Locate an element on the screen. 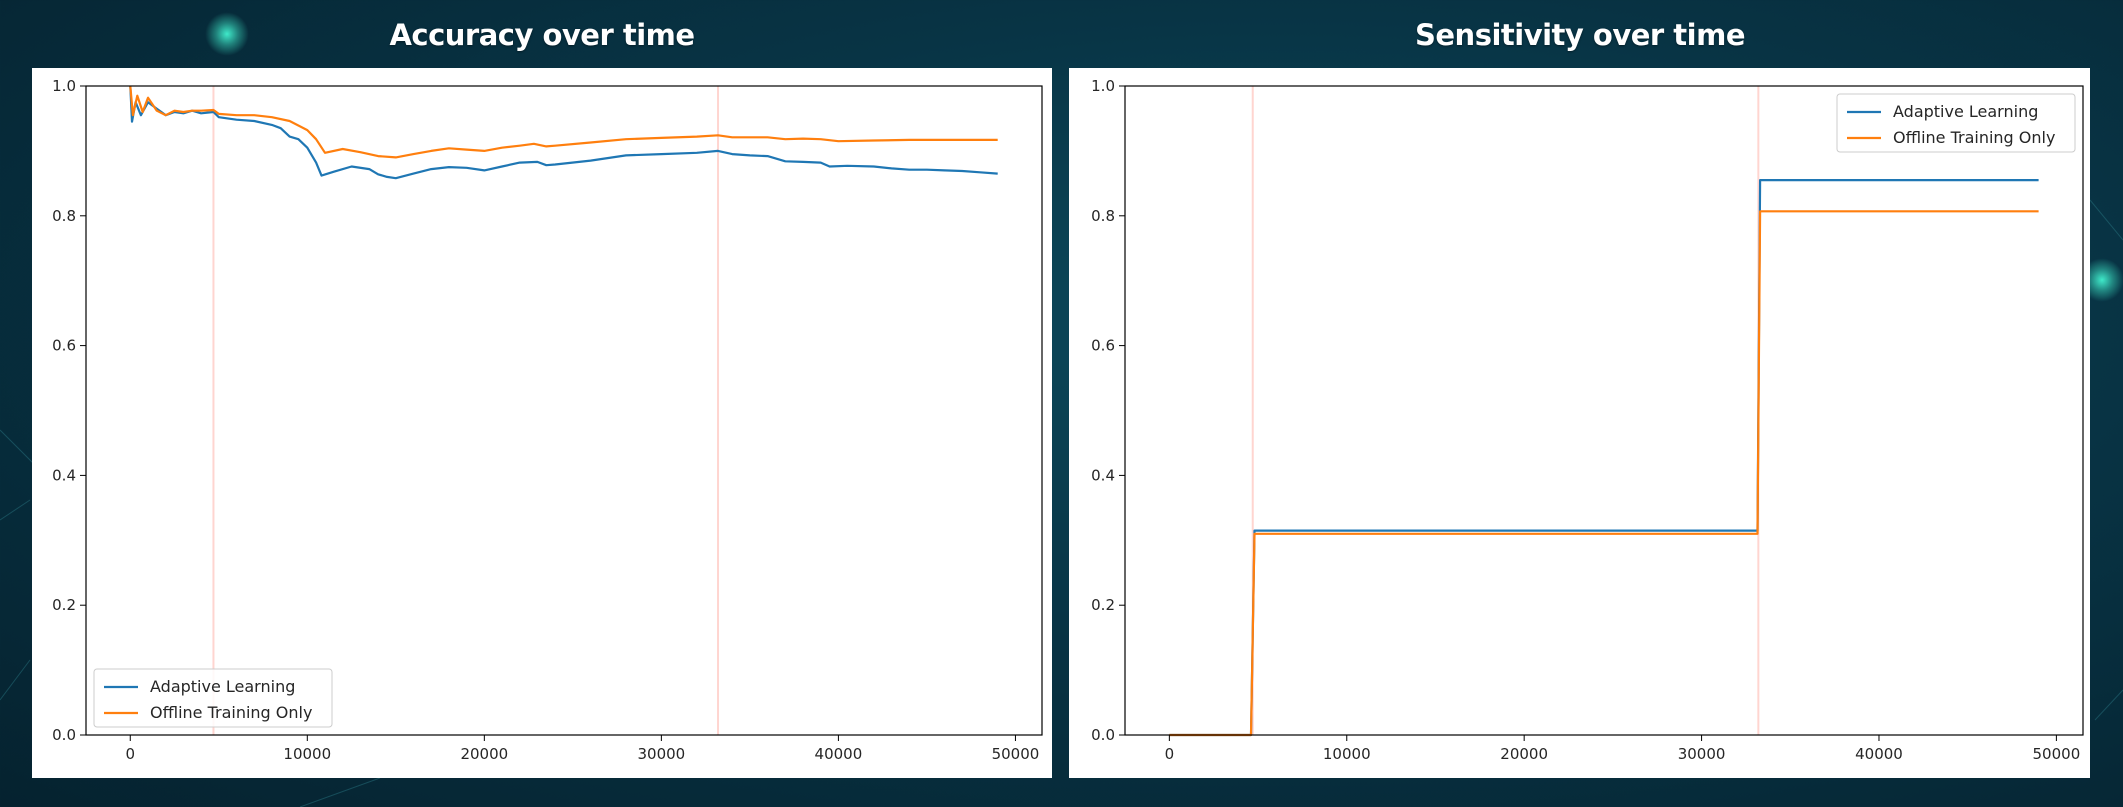  chart-title-sensitivity: Sensitivity over time is located at coordinates (1580, 35).